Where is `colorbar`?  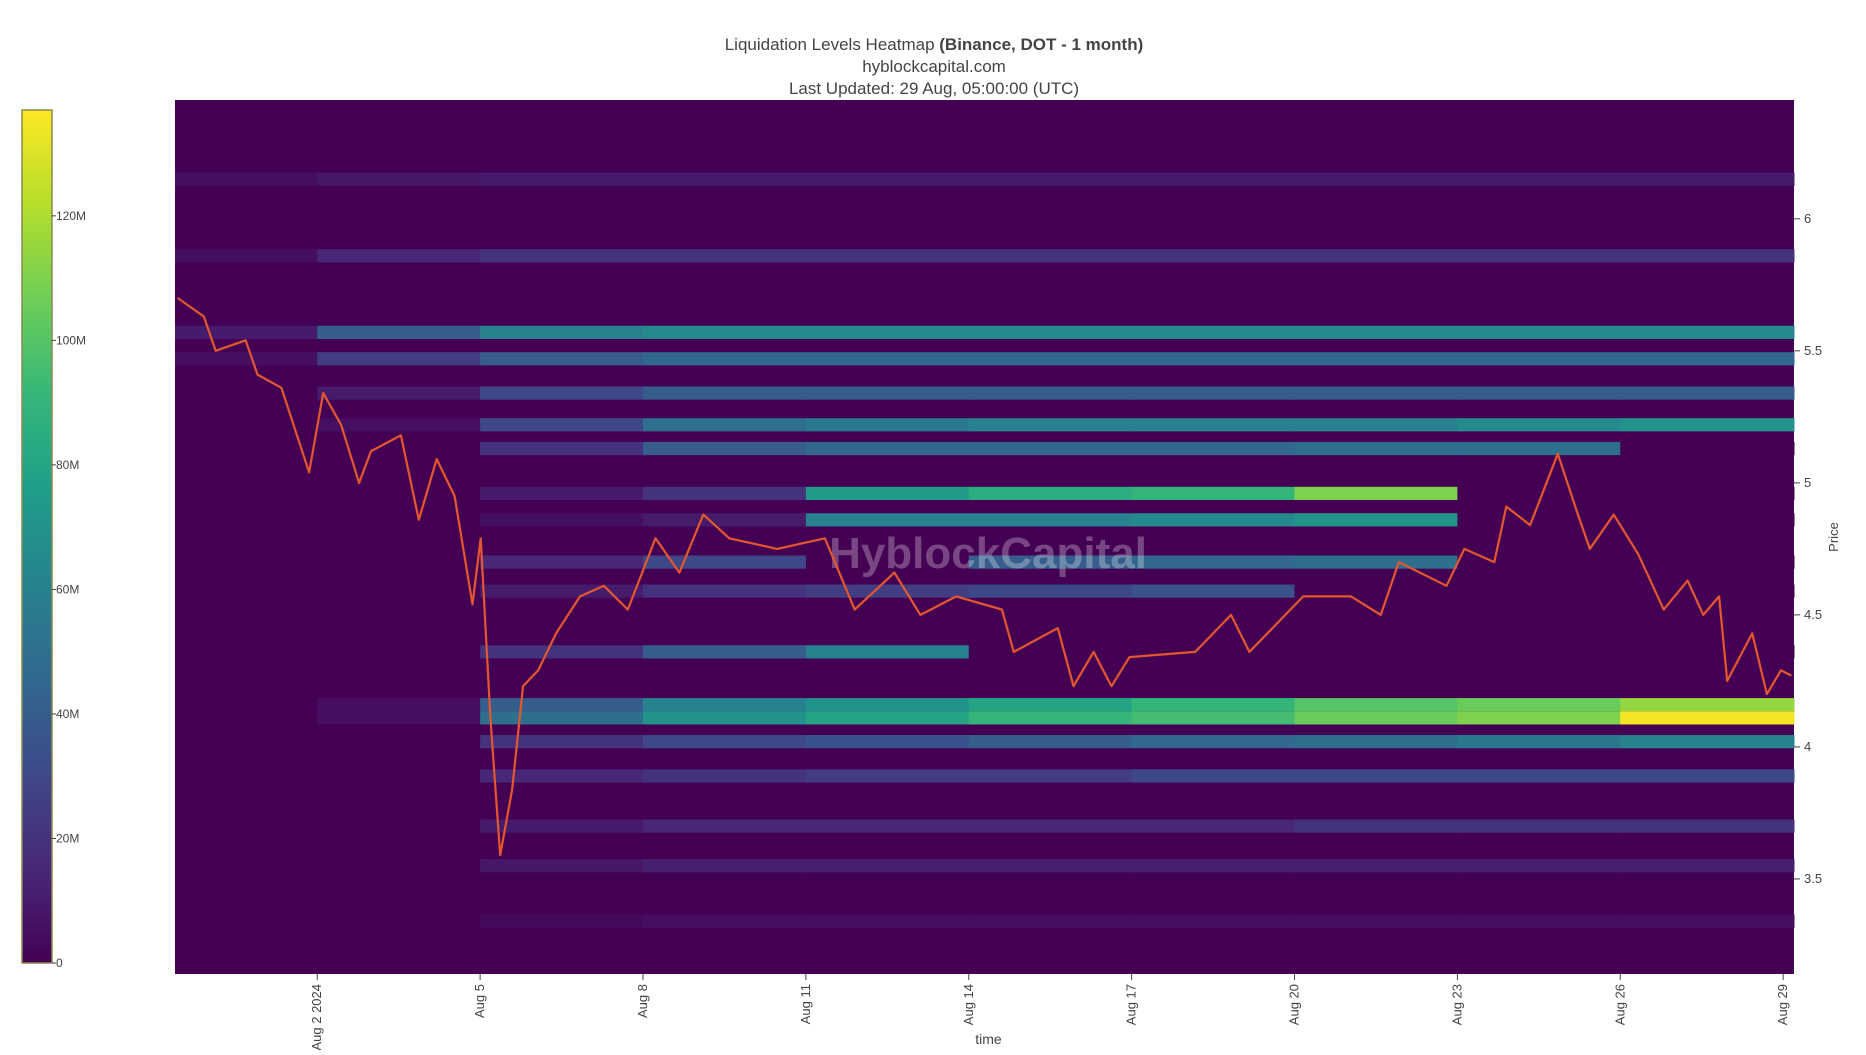
colorbar is located at coordinates (37, 536).